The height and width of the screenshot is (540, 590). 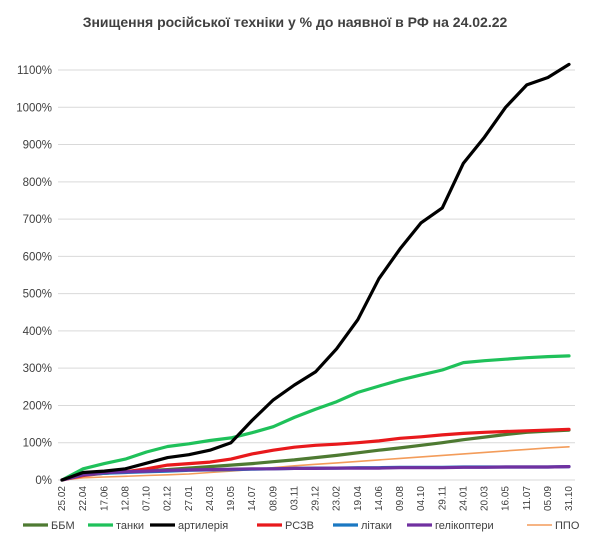 What do you see at coordinates (463, 498) in the screenshot?
I see `x-tick-label: 24.01` at bounding box center [463, 498].